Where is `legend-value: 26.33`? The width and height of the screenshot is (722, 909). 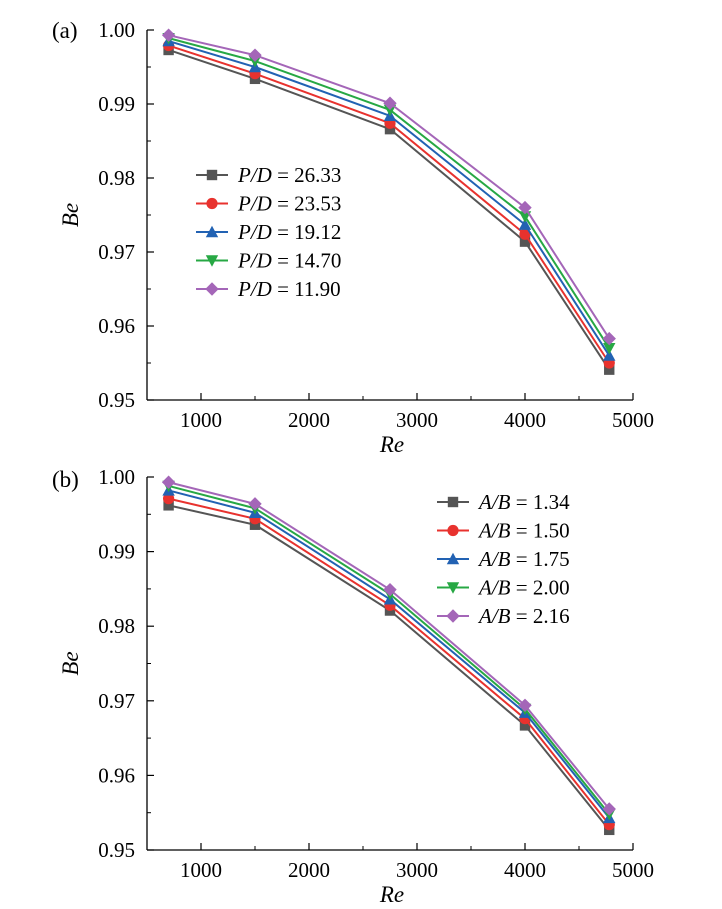 legend-value: 26.33 is located at coordinates (317, 175).